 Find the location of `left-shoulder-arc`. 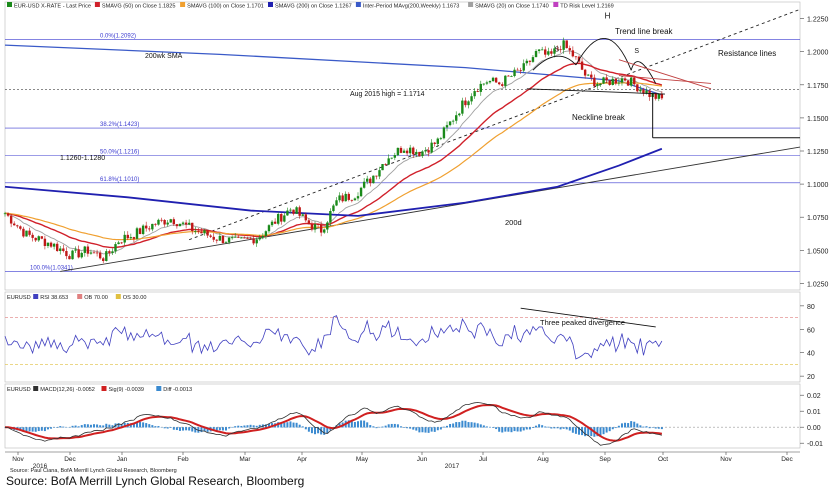

left-shoulder-arc is located at coordinates (554, 63).